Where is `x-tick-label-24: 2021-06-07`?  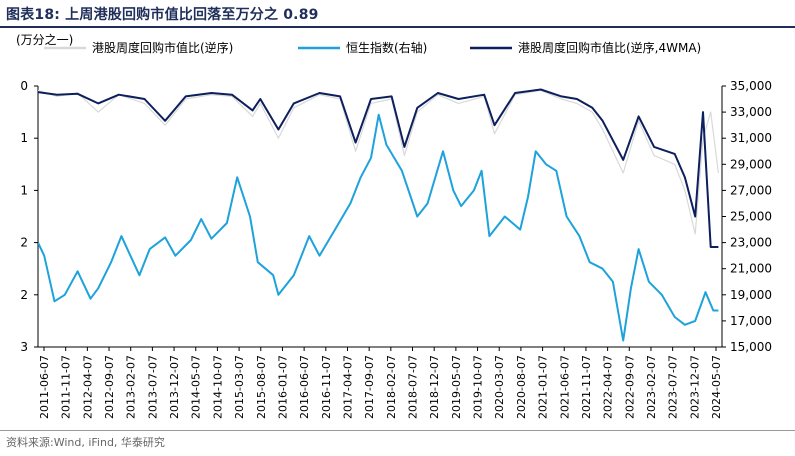
x-tick-label-24: 2021-06-07 is located at coordinates (564, 387).